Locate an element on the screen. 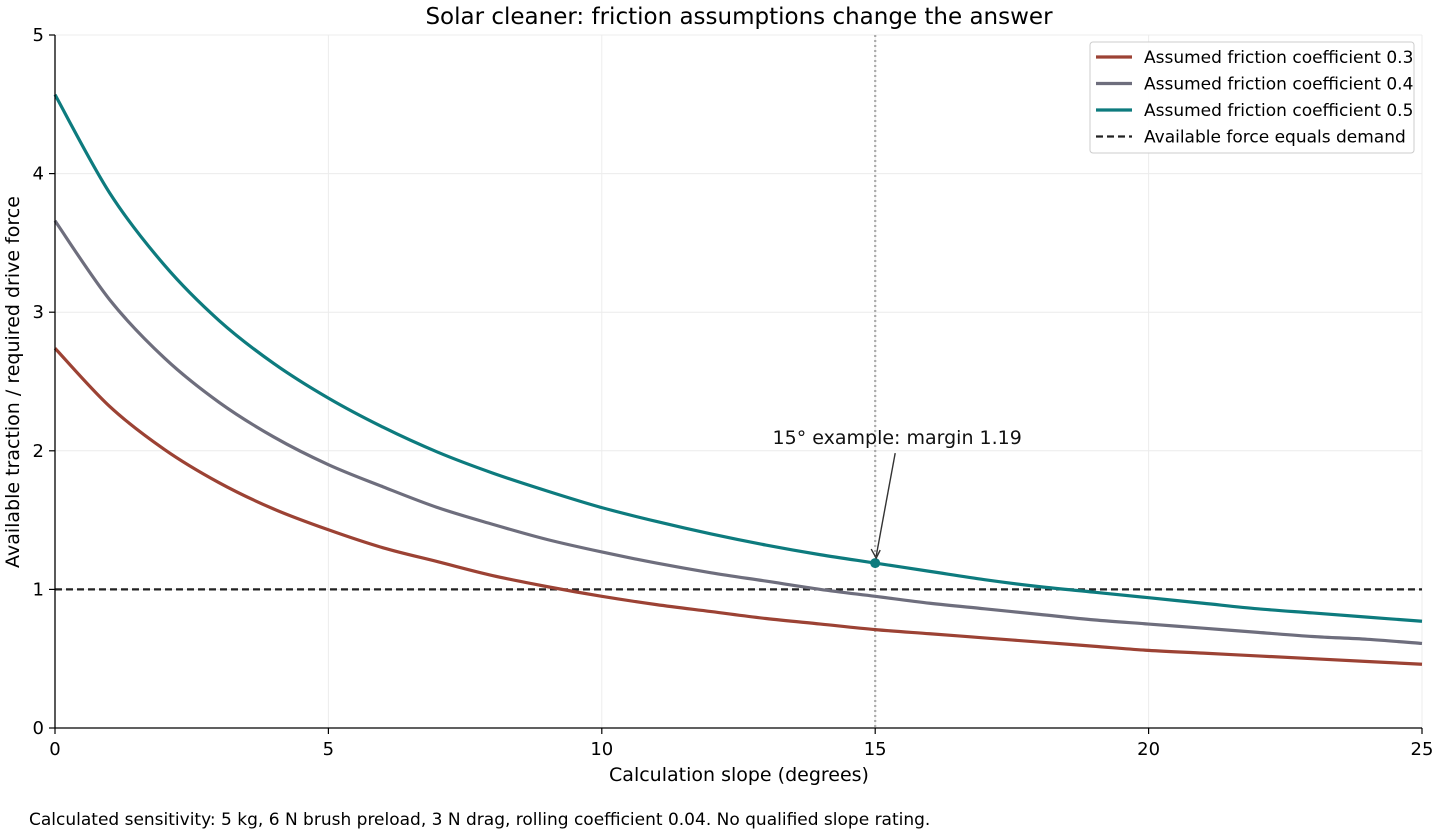 The image size is (1440, 840). annotation-arrow-line is located at coordinates (885, 504).